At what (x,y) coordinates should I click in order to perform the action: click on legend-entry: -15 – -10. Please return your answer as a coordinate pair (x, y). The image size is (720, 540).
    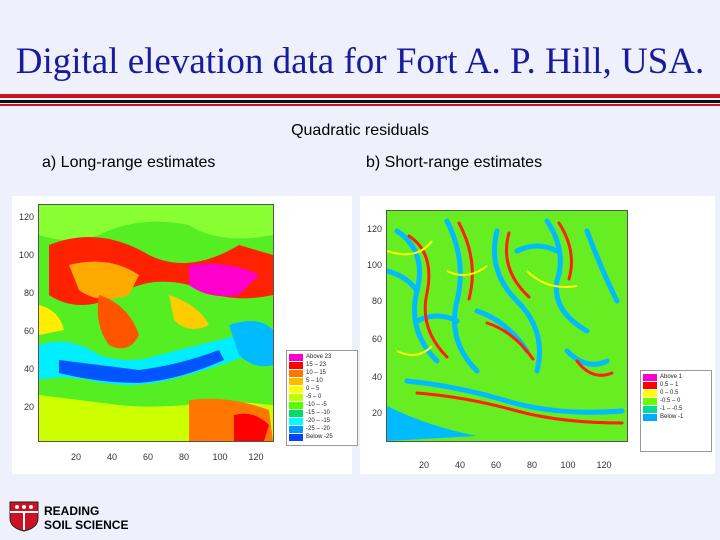
    Looking at the image, I should click on (322, 413).